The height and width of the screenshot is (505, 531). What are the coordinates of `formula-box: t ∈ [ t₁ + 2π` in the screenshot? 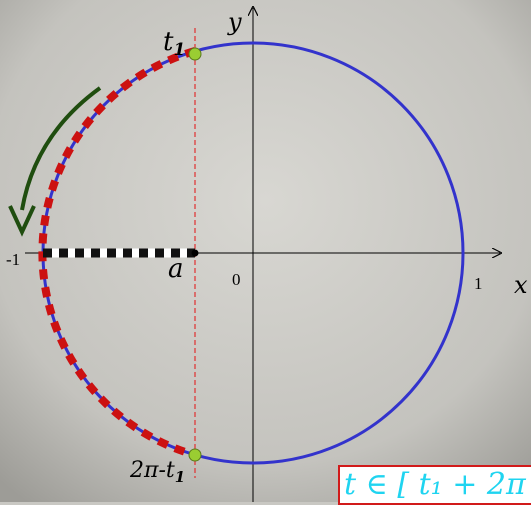 It's located at (434, 485).